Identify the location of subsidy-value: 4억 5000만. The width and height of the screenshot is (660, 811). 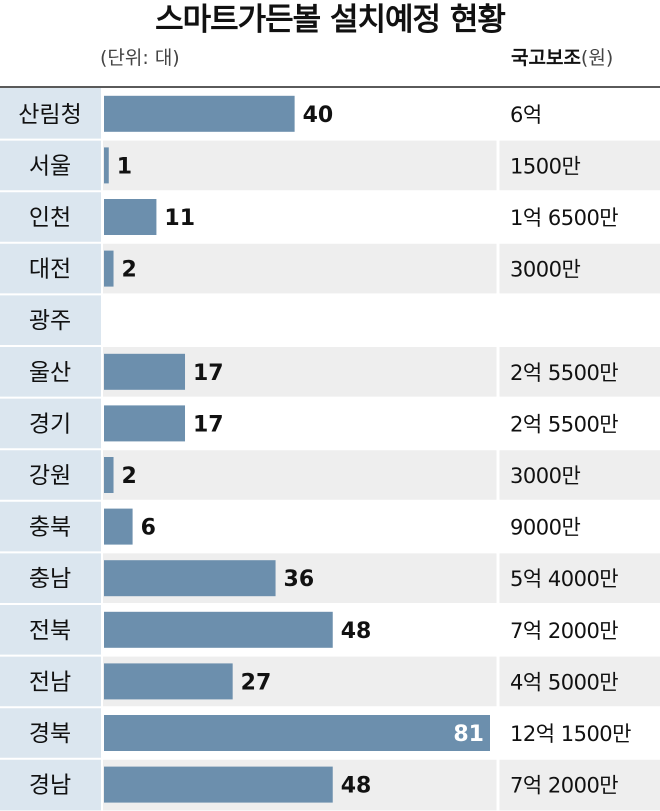
(564, 682).